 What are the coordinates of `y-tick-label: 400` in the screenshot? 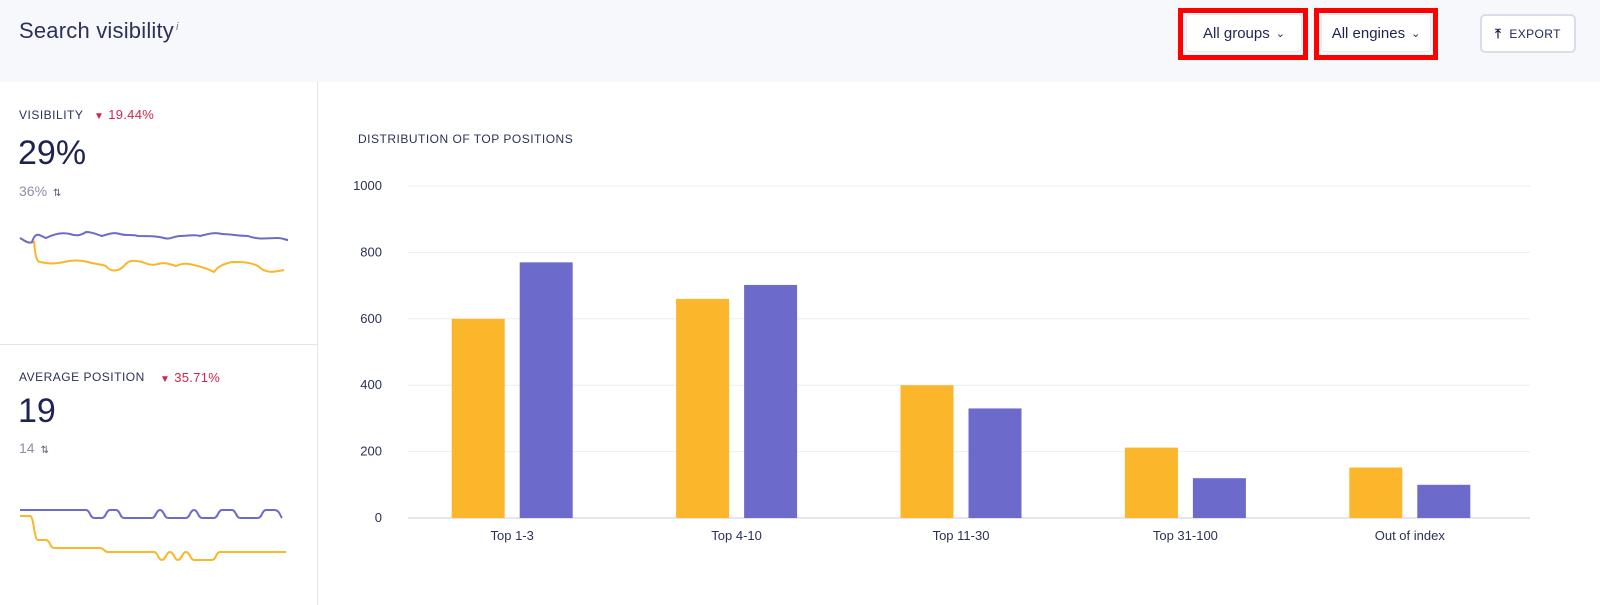 It's located at (371, 384).